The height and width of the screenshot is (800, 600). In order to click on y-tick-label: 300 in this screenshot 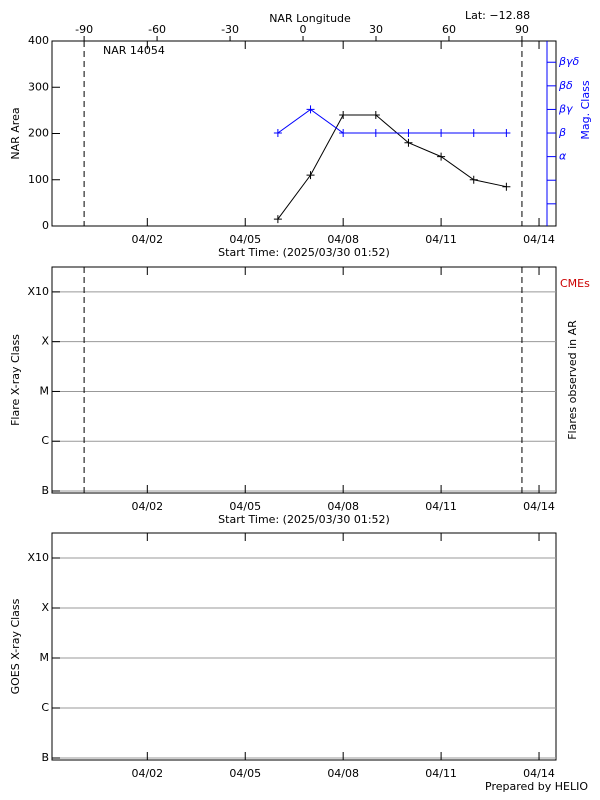, I will do `click(38, 86)`.